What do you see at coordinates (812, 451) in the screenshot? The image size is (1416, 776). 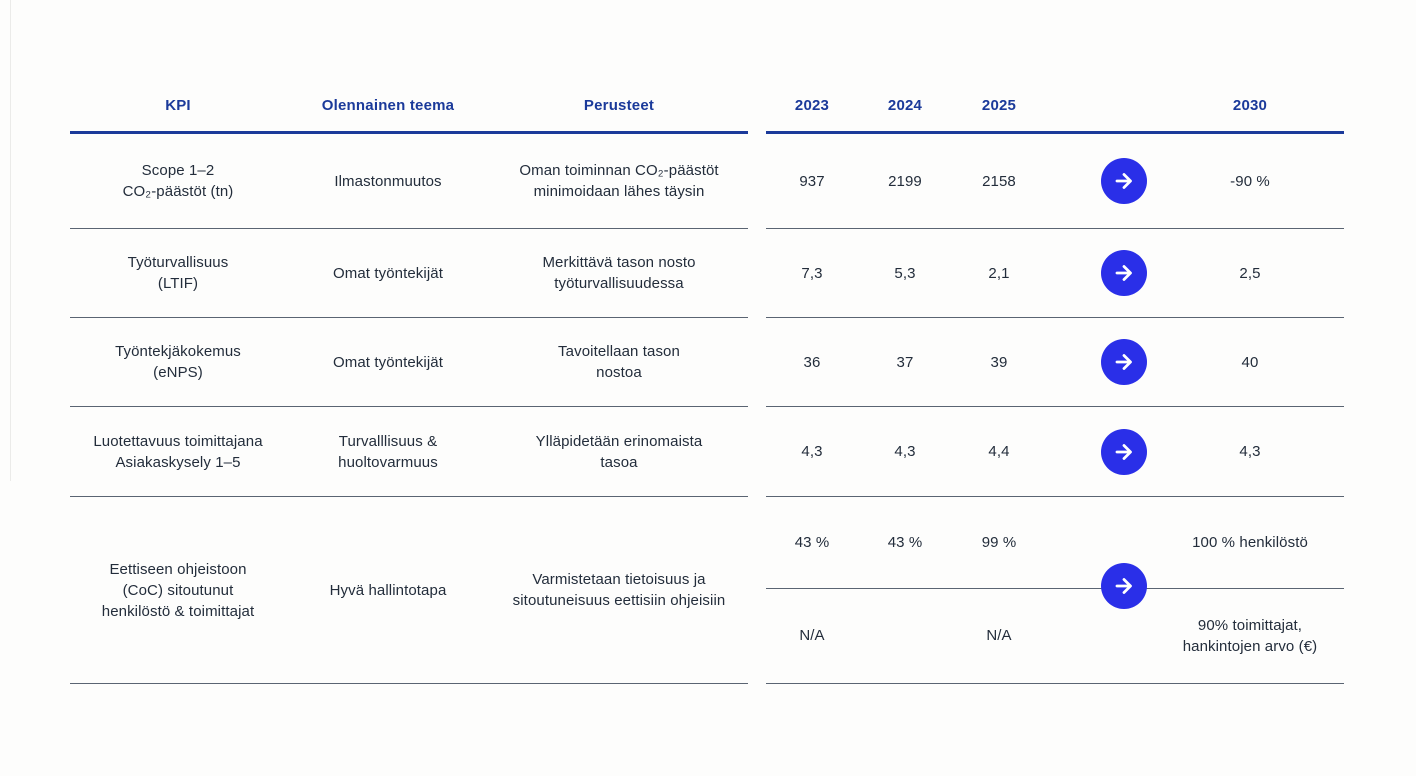 I see `value-2023-cell: 4,3` at bounding box center [812, 451].